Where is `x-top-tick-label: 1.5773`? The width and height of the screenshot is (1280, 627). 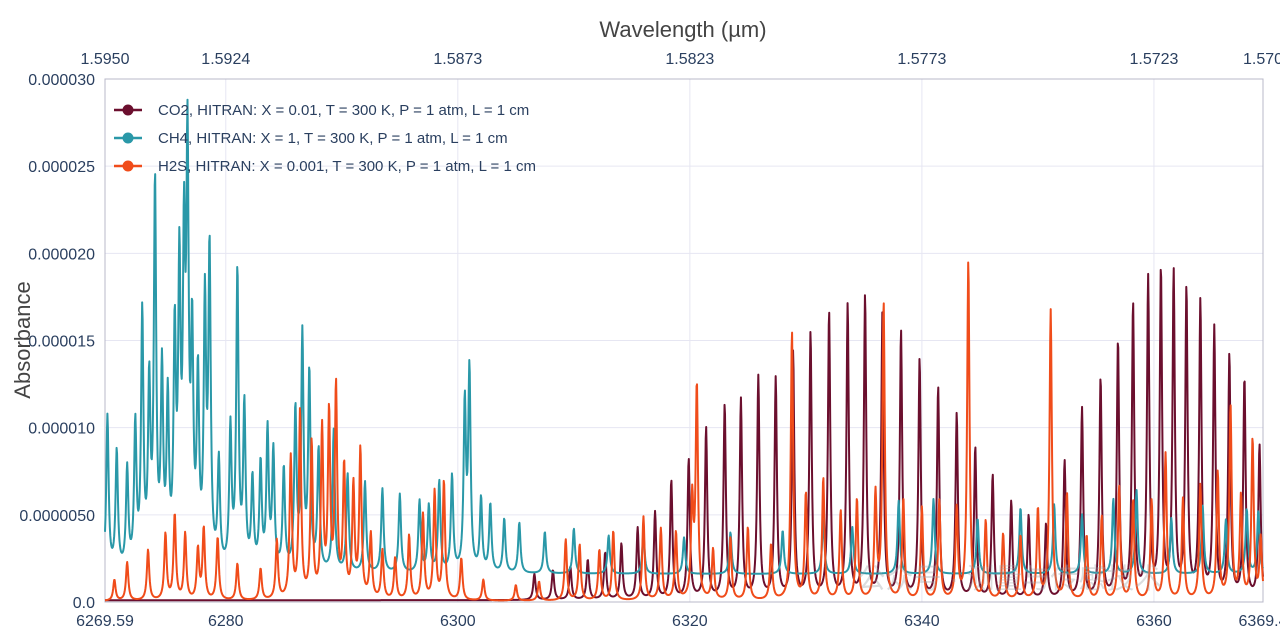 x-top-tick-label: 1.5773 is located at coordinates (921, 59).